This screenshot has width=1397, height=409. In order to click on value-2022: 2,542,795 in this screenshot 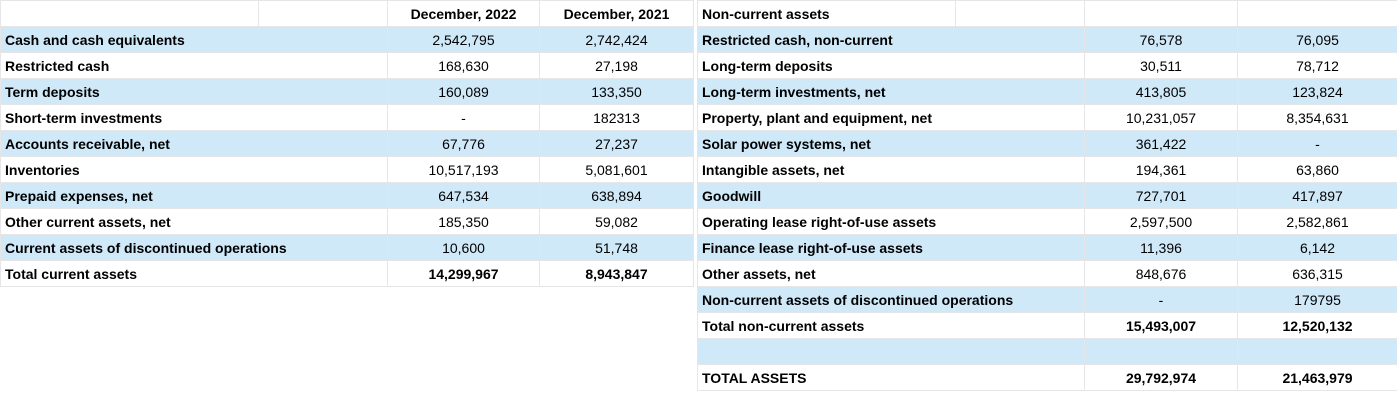, I will do `click(463, 39)`.